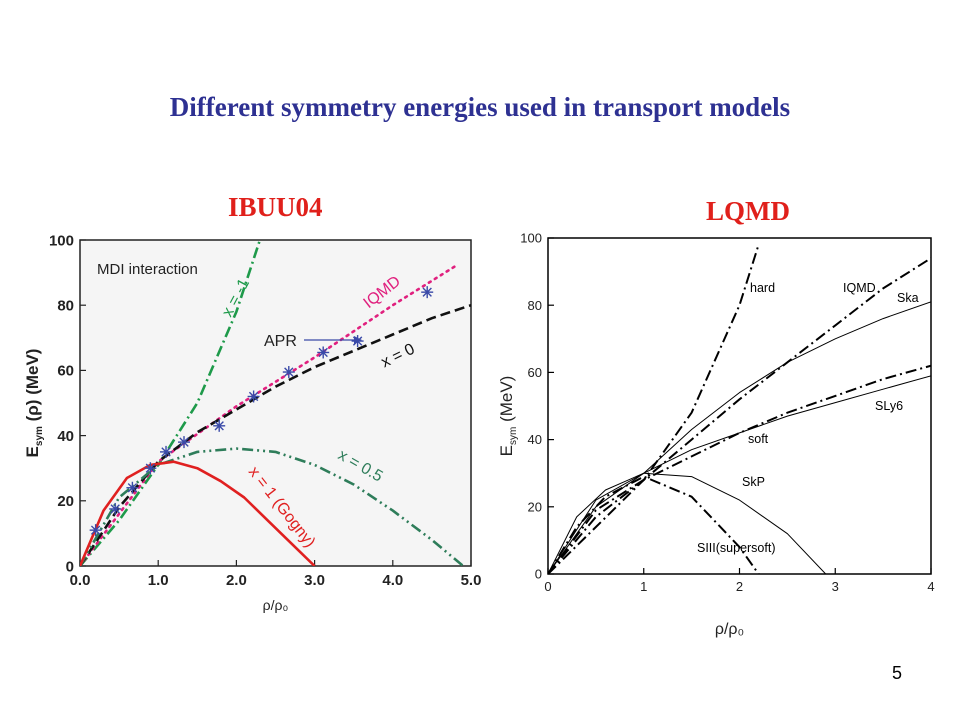  I want to click on series-soft, so click(739, 469).